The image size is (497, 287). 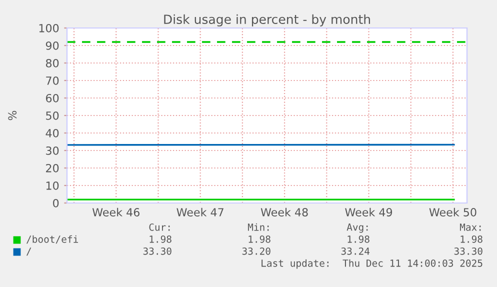 I want to click on y-tick-label: 70, so click(x=52, y=80).